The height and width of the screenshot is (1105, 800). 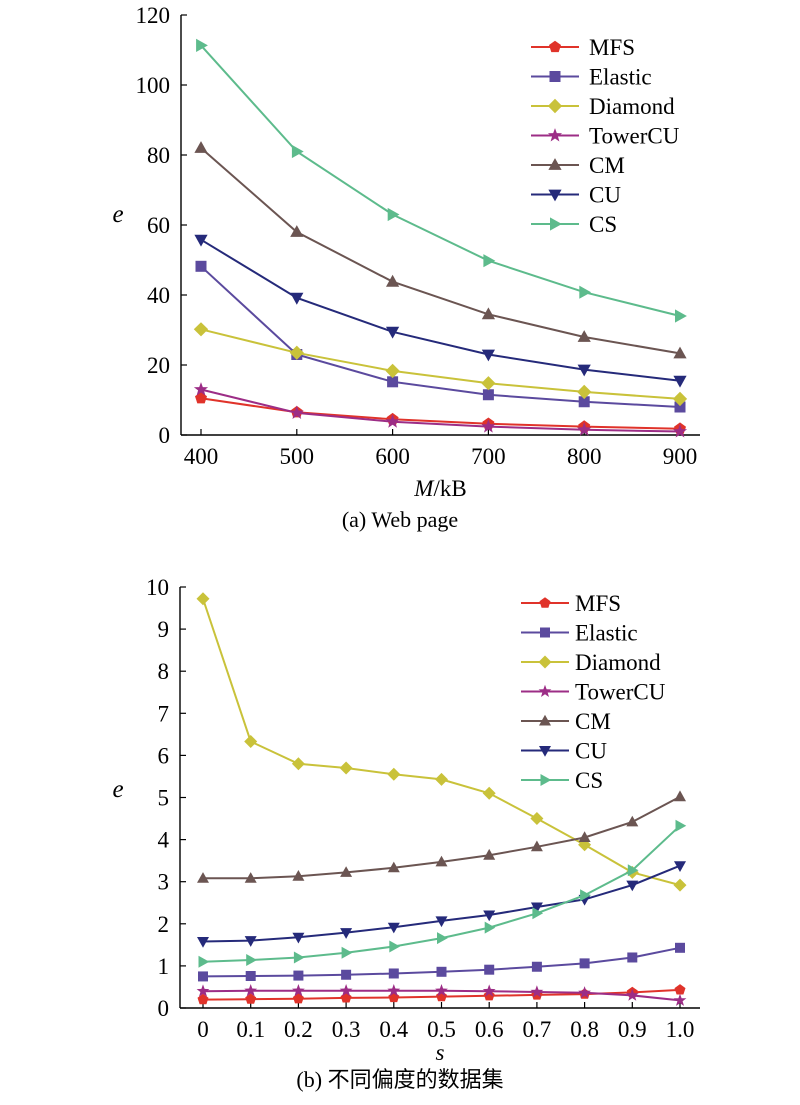 I want to click on x-tick-label: 400, so click(x=201, y=456).